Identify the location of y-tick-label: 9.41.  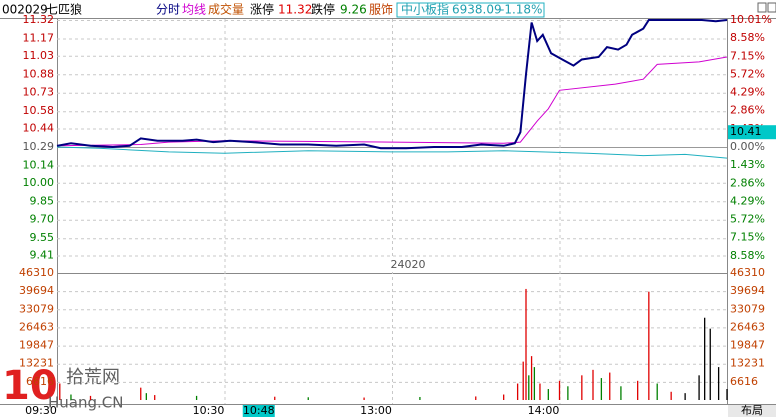
(42, 255).